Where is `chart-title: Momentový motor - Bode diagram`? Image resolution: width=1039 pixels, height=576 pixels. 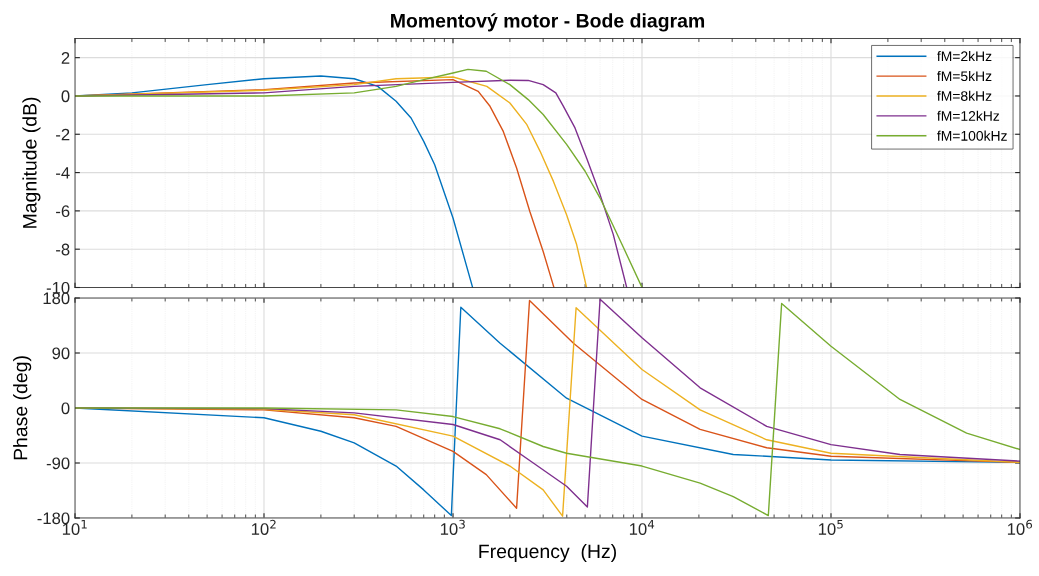
chart-title: Momentový motor - Bode diagram is located at coordinates (548, 22).